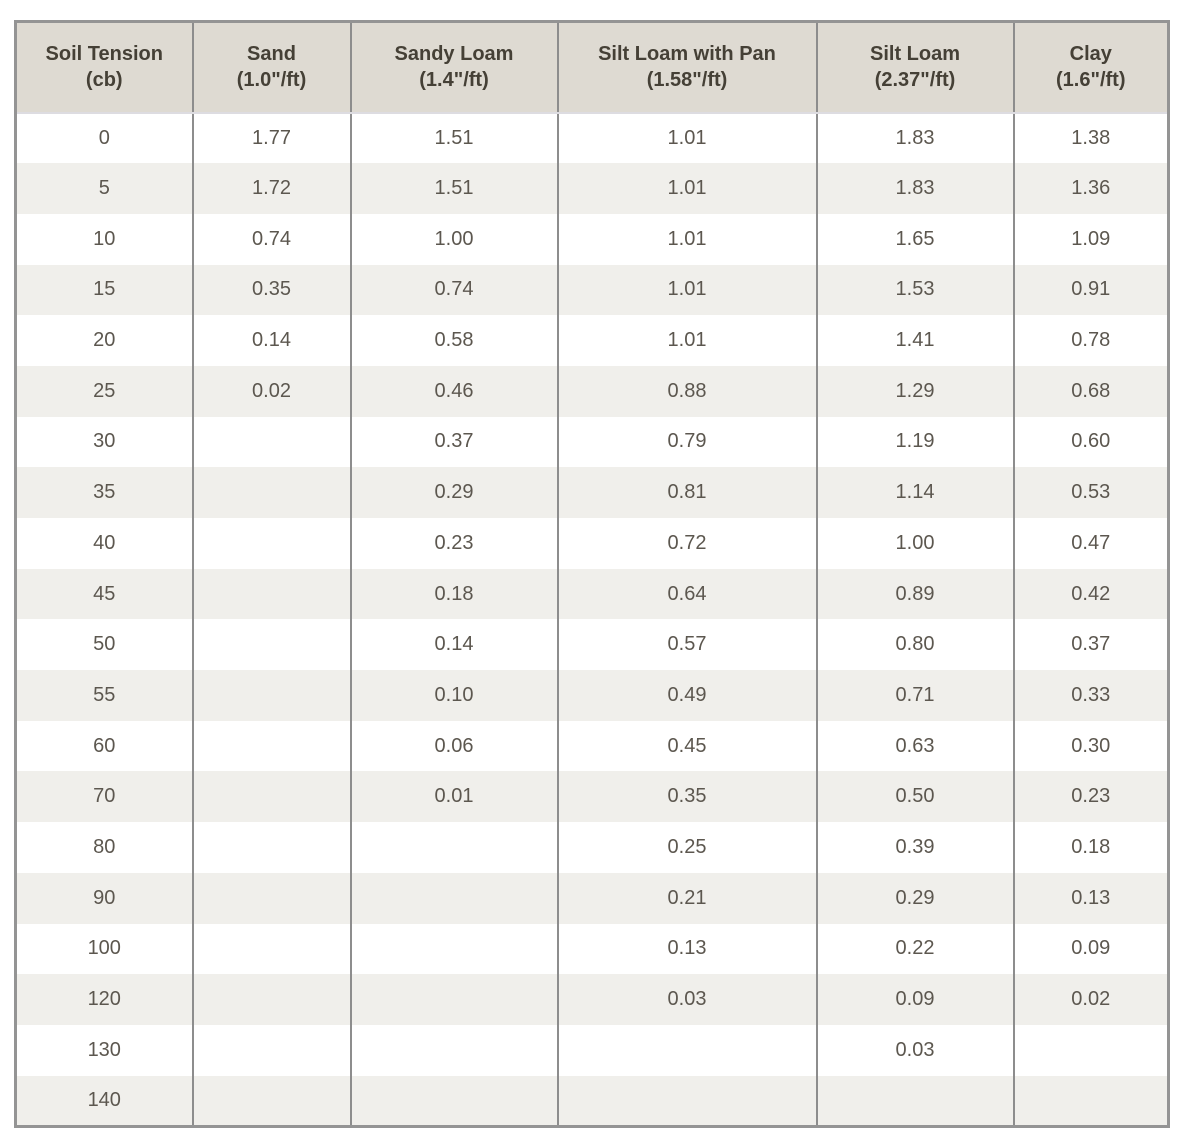  What do you see at coordinates (104, 999) in the screenshot?
I see `soil-tension-cell: 120` at bounding box center [104, 999].